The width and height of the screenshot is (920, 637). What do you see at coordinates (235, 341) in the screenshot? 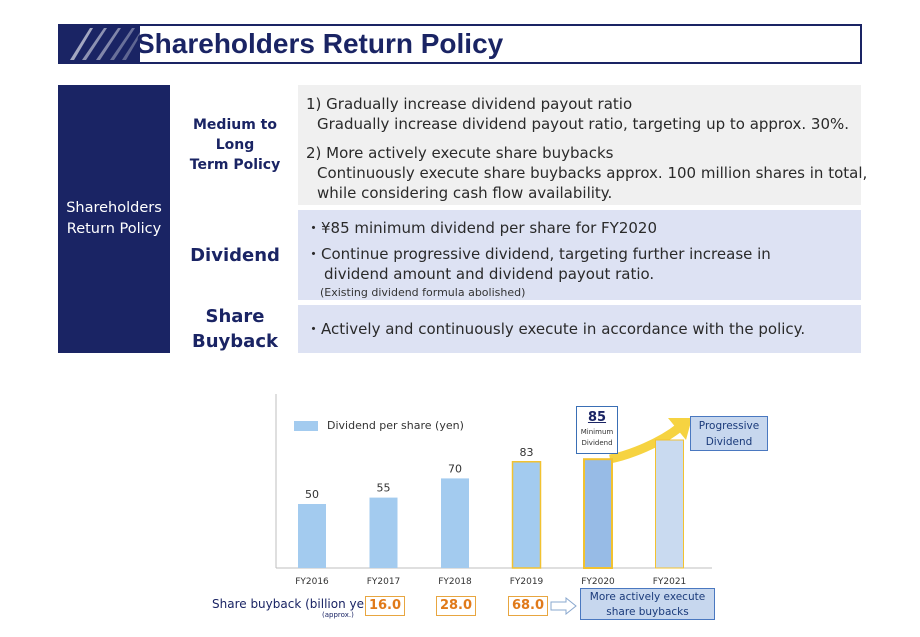
I see `row-label-line: Buyback` at bounding box center [235, 341].